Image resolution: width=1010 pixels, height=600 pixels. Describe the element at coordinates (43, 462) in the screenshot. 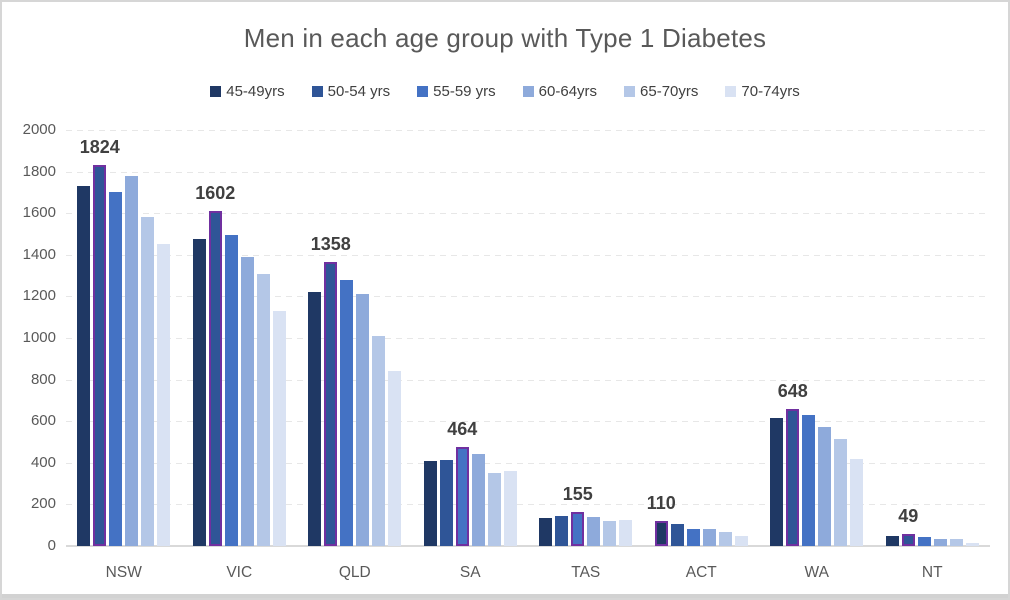

I see `y-axis-tick-label: 400` at that location.